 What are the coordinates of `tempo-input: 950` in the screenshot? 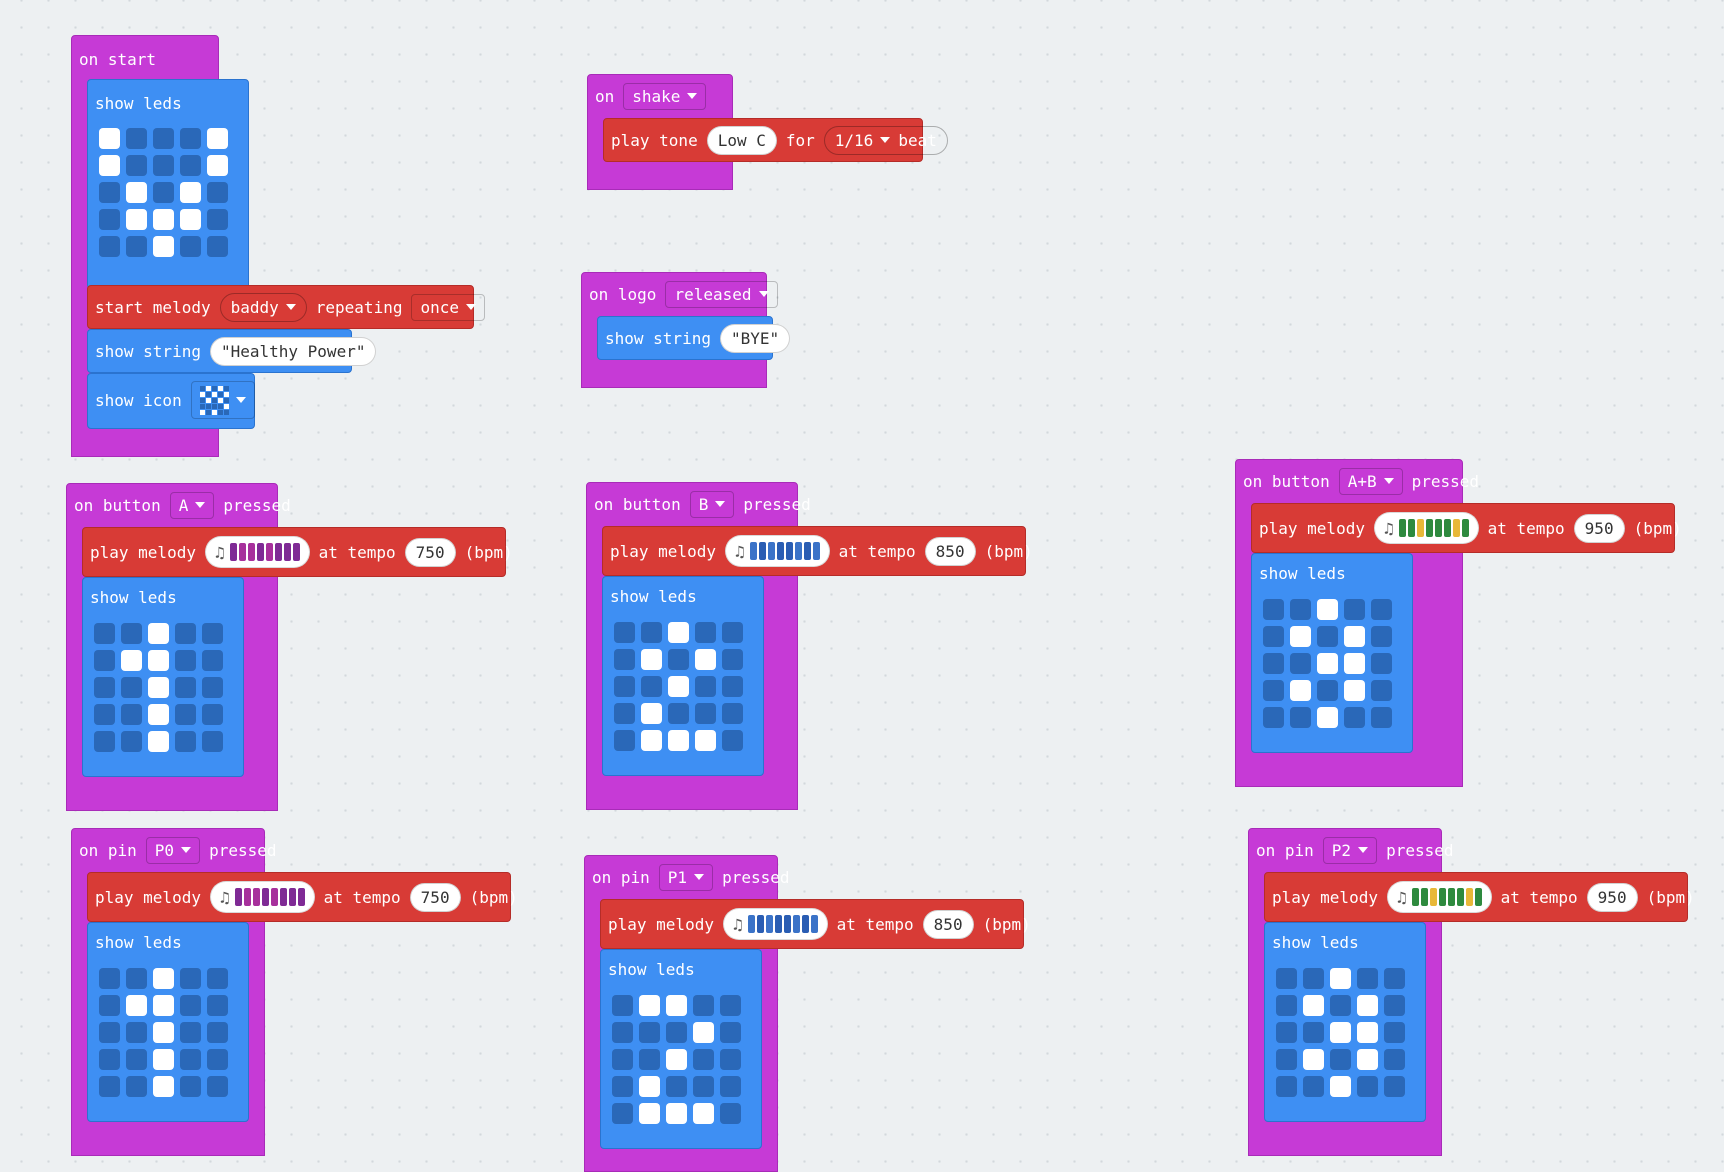 It's located at (1599, 528).